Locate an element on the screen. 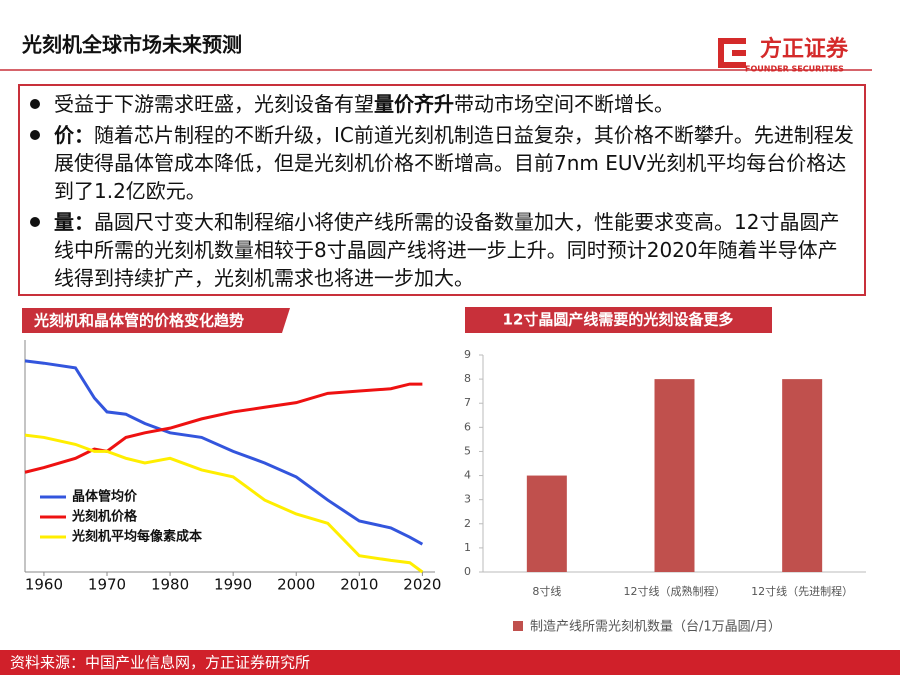 The width and height of the screenshot is (900, 675). x-tick-label: 2020 is located at coordinates (422, 585).